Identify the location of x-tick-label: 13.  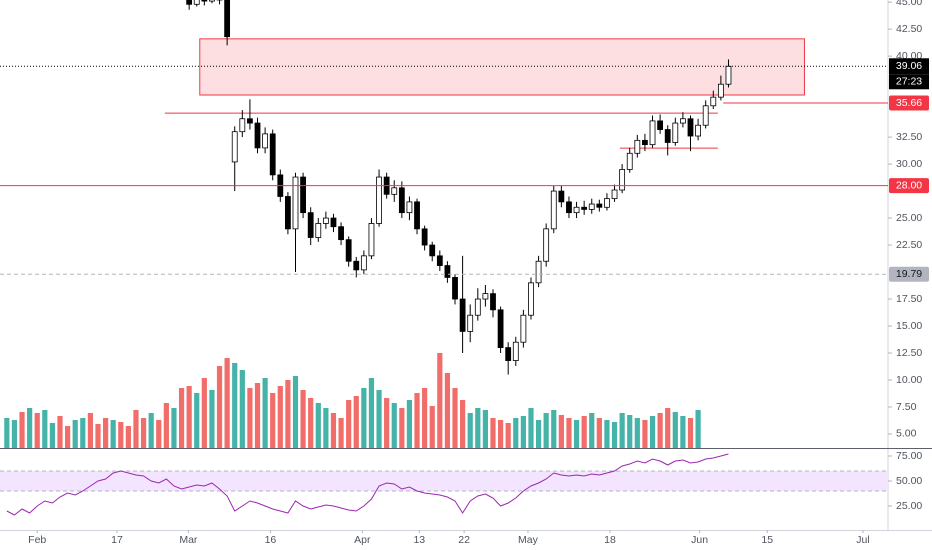
(419, 540).